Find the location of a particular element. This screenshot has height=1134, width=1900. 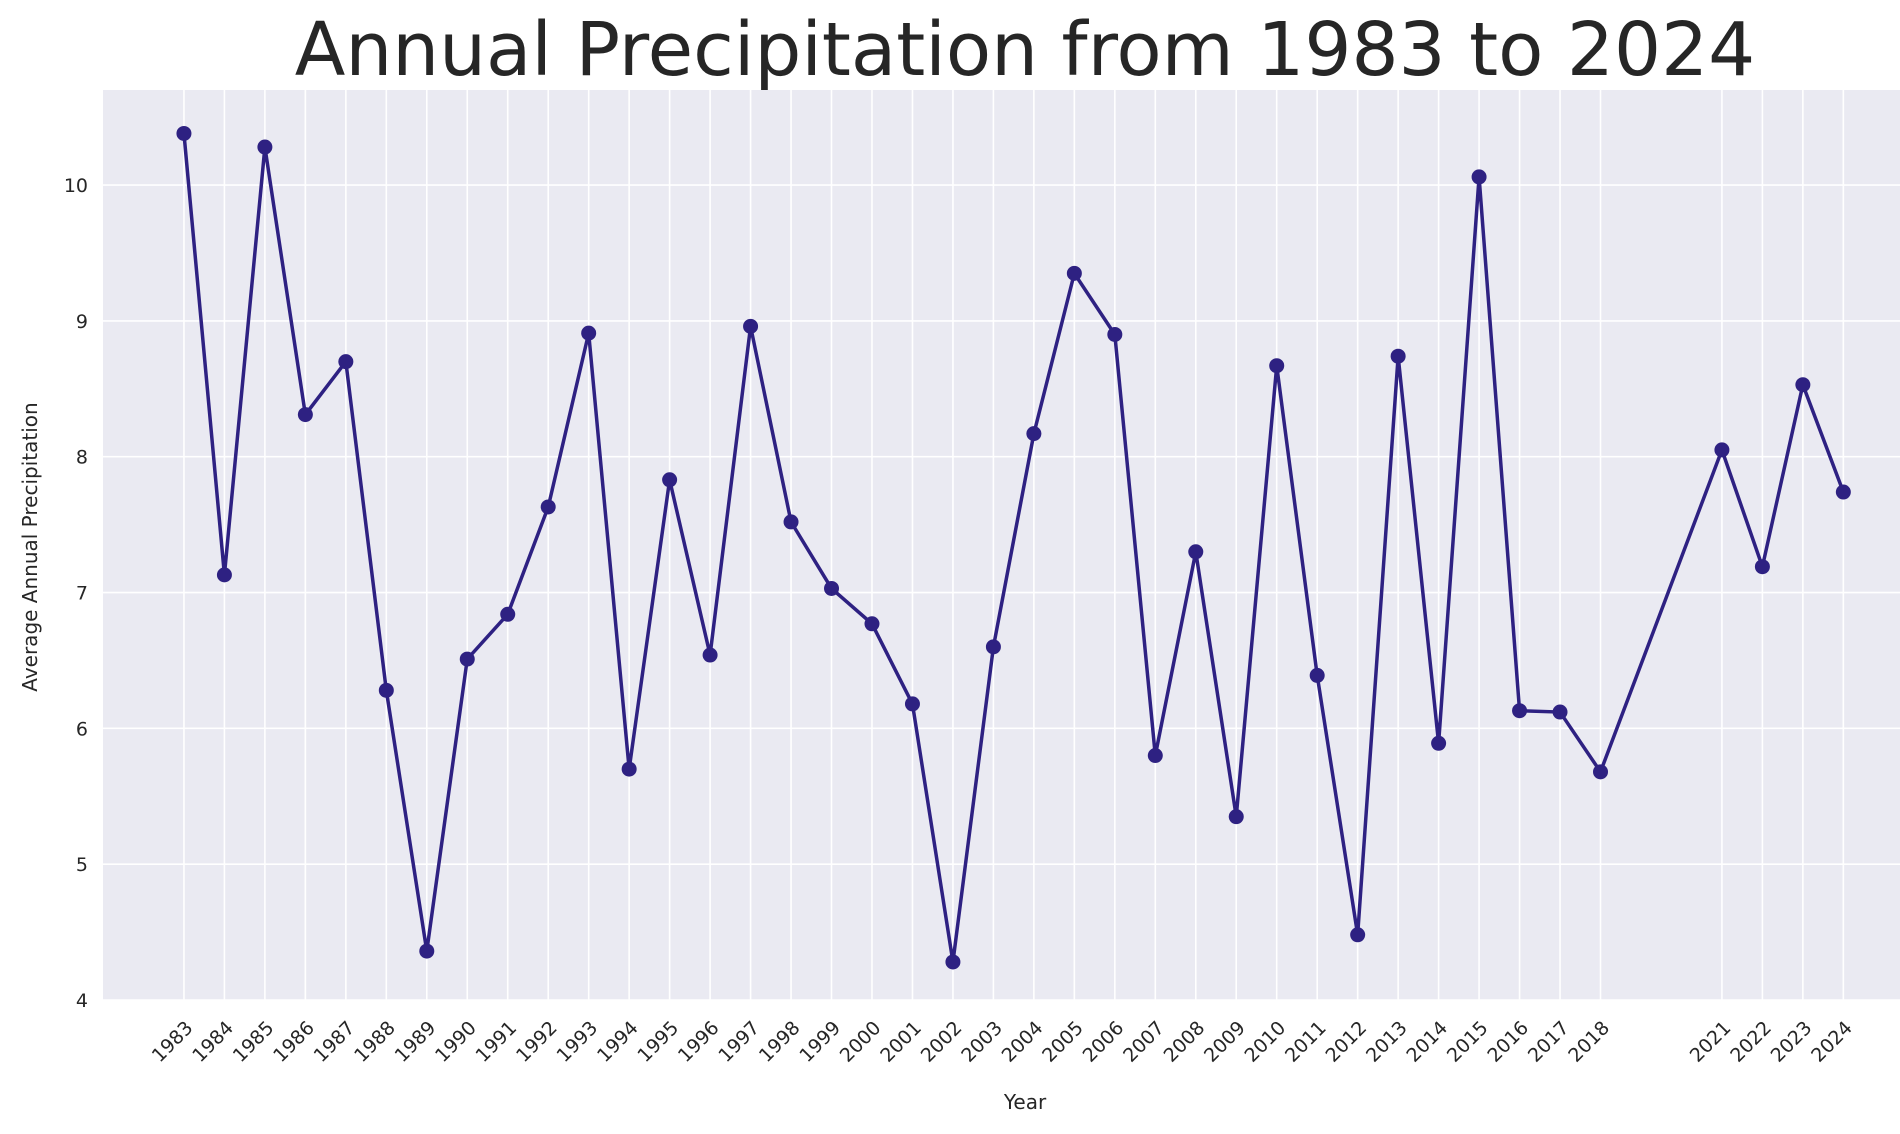

x-tick-label: 1999 is located at coordinates (820, 1042).